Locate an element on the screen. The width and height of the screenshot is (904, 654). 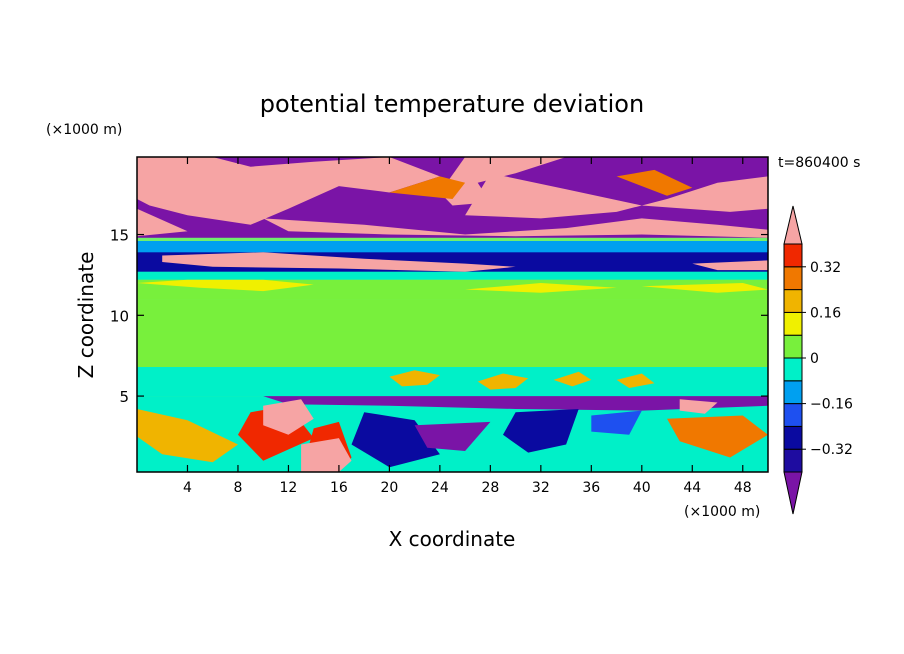
tropopause-warm-tongue is located at coordinates (339, 262).